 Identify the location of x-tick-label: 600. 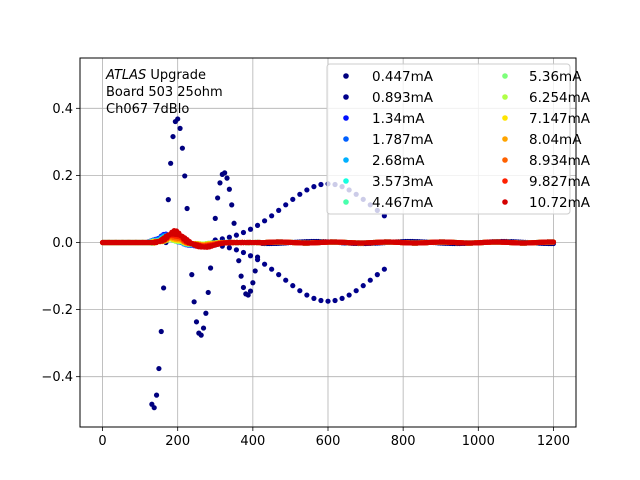
(328, 441).